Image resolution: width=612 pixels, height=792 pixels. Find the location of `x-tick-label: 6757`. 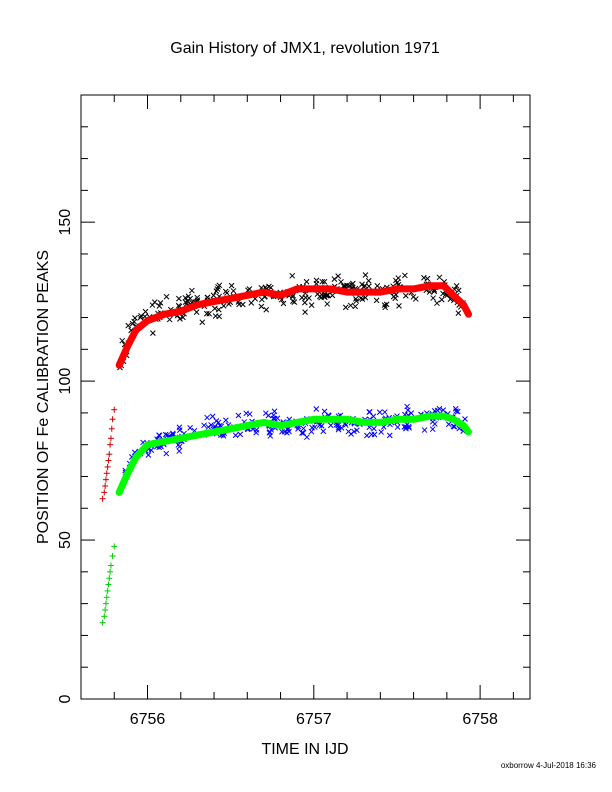

x-tick-label: 6757 is located at coordinates (314, 719).